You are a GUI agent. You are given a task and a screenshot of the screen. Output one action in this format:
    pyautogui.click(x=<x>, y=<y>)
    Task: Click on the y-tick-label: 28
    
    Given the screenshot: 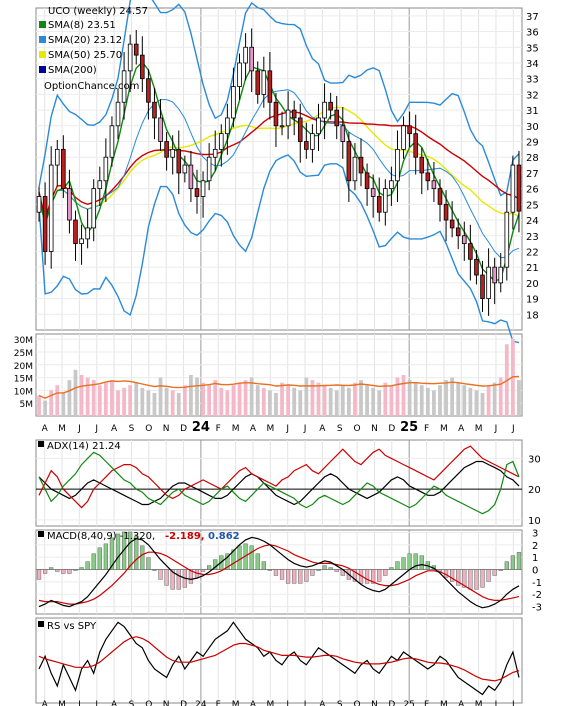 What is the action you would take?
    pyautogui.click(x=532, y=158)
    